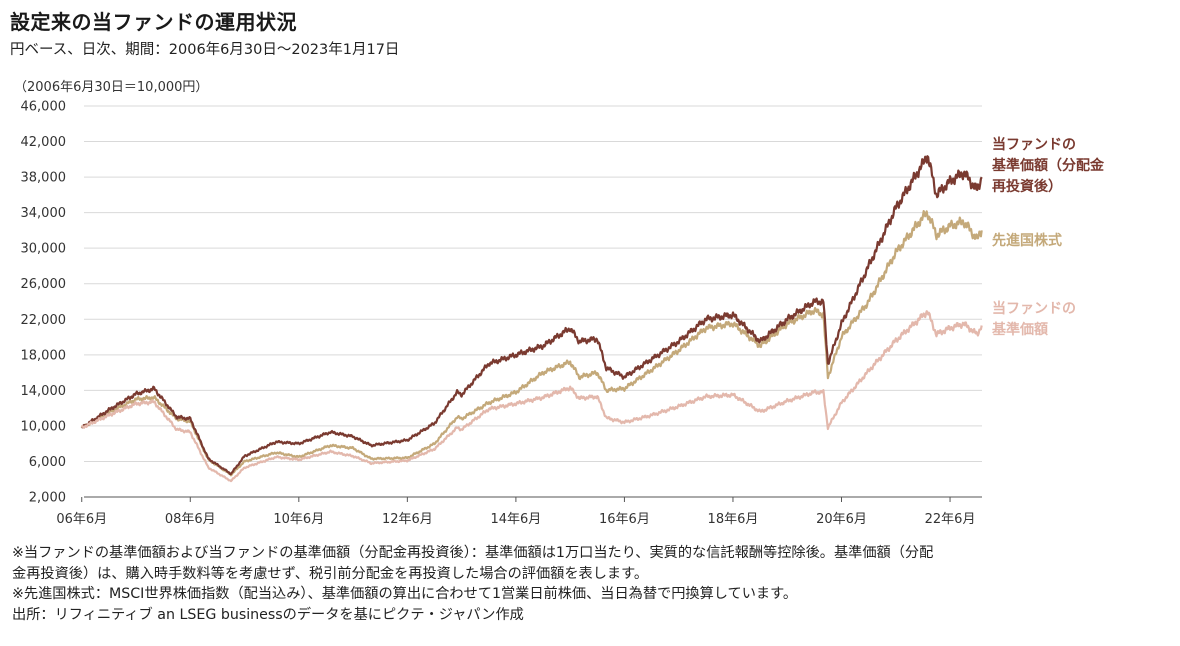 The image size is (1180, 646). Describe the element at coordinates (733, 519) in the screenshot. I see `x-tick-label: 18年6月` at that location.